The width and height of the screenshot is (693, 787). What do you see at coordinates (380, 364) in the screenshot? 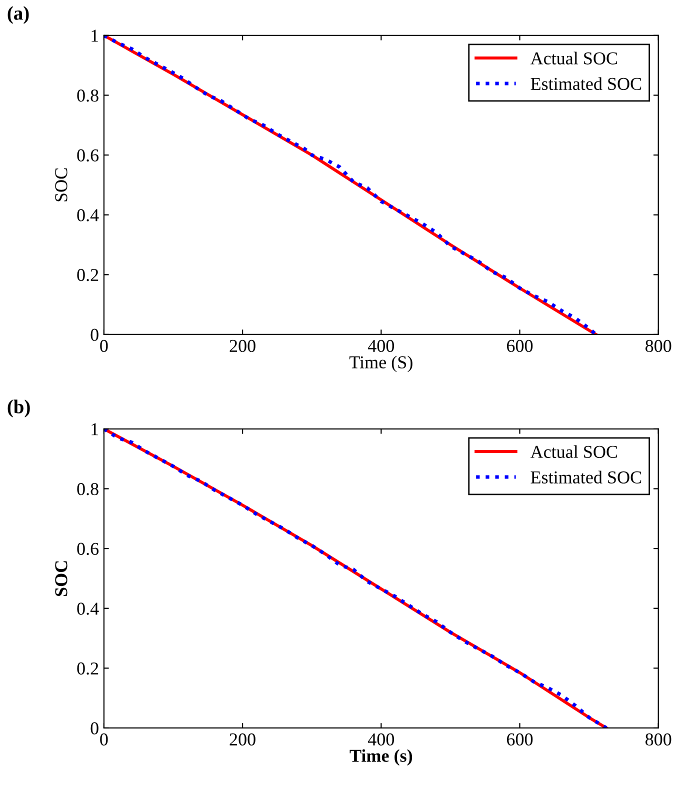
I see `x-axis-title: Time (S)` at bounding box center [380, 364].